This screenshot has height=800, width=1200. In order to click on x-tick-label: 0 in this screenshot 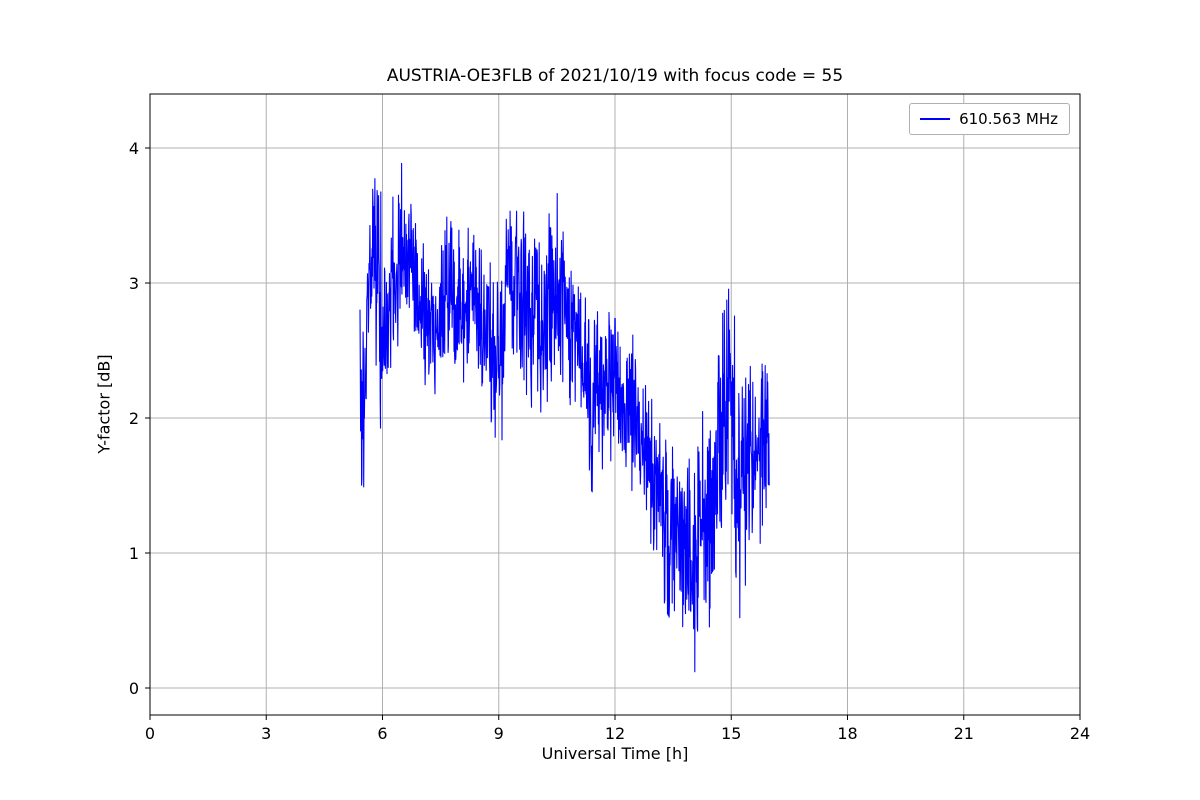, I will do `click(150, 733)`.